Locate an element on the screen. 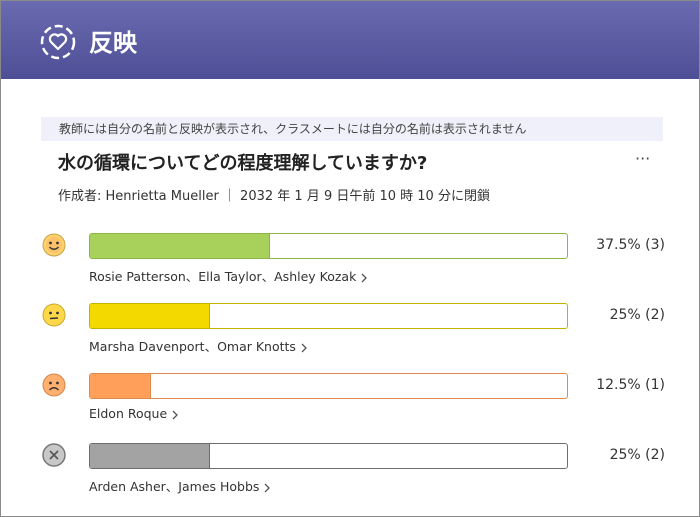 This screenshot has width=700, height=517. question: 水の循環についてどの程度理解していますか? is located at coordinates (243, 163).